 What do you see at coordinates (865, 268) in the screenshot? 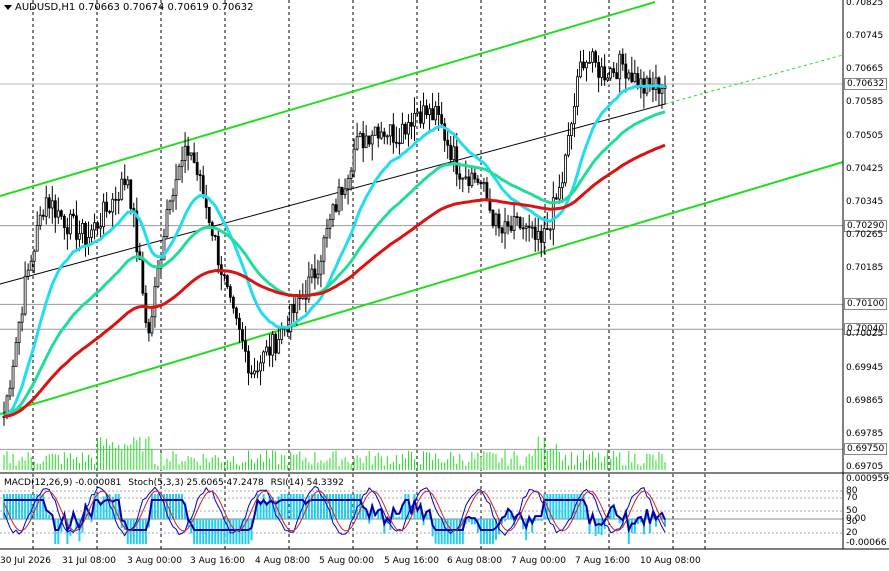
I see `price-label: 0.70185` at bounding box center [865, 268].